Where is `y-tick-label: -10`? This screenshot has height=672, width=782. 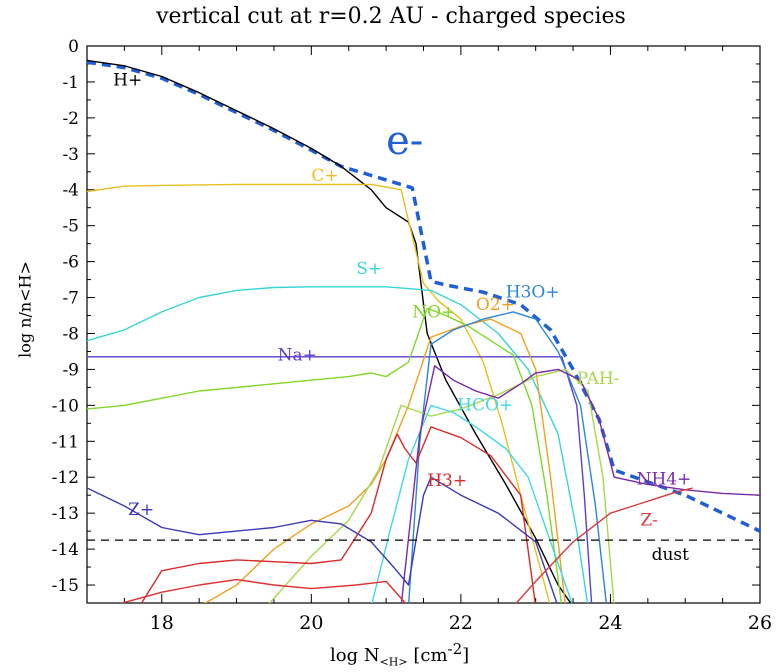 y-tick-label: -10 is located at coordinates (65, 406).